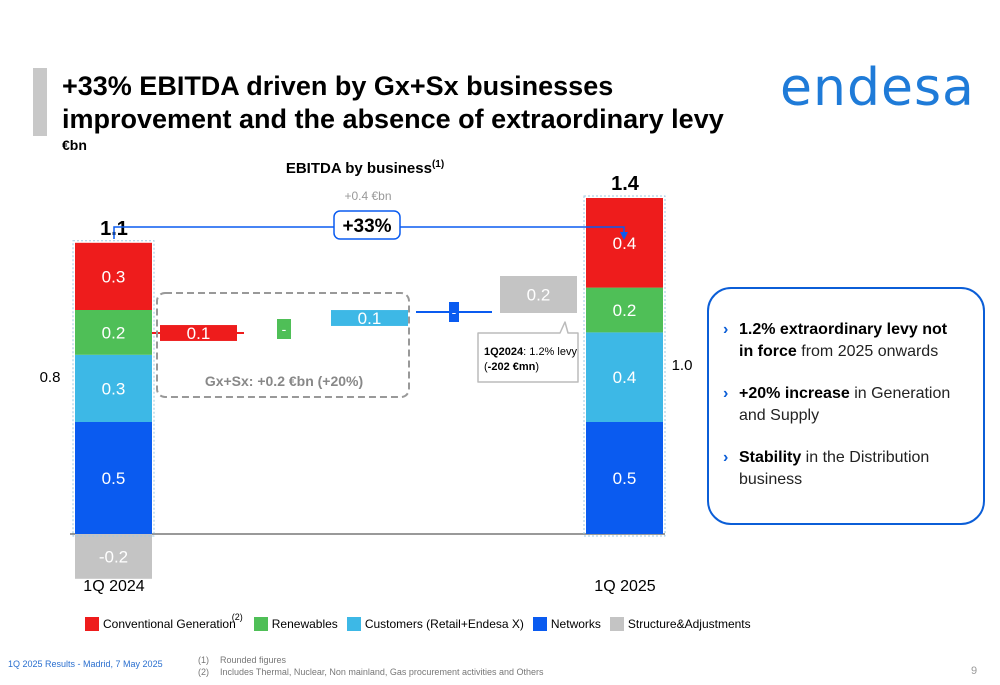  What do you see at coordinates (283, 345) in the screenshot?
I see `gxsx-group-box` at bounding box center [283, 345].